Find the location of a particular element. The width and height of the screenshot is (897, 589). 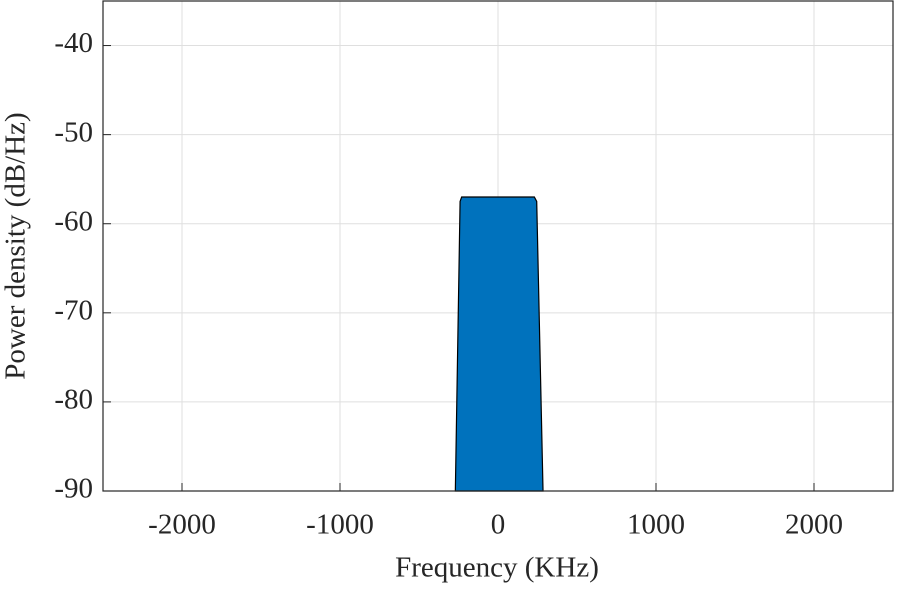

y-axis-label: Power density (dB/Hz) is located at coordinates (16, 245).